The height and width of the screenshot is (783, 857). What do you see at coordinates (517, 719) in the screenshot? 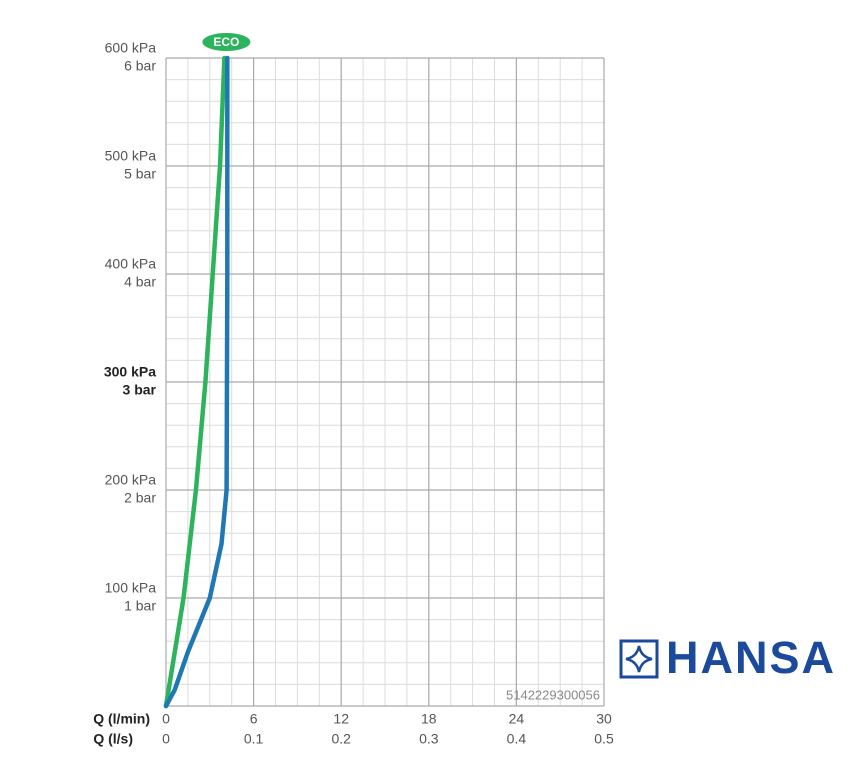
I see `x-tick-label: 24` at bounding box center [517, 719].